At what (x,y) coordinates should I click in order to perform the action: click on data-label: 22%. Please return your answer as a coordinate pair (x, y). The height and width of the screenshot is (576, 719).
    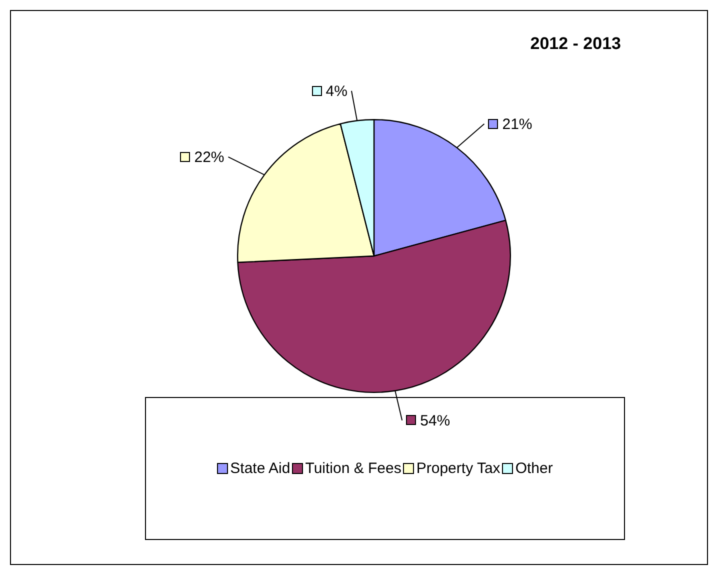
    Looking at the image, I should click on (209, 157).